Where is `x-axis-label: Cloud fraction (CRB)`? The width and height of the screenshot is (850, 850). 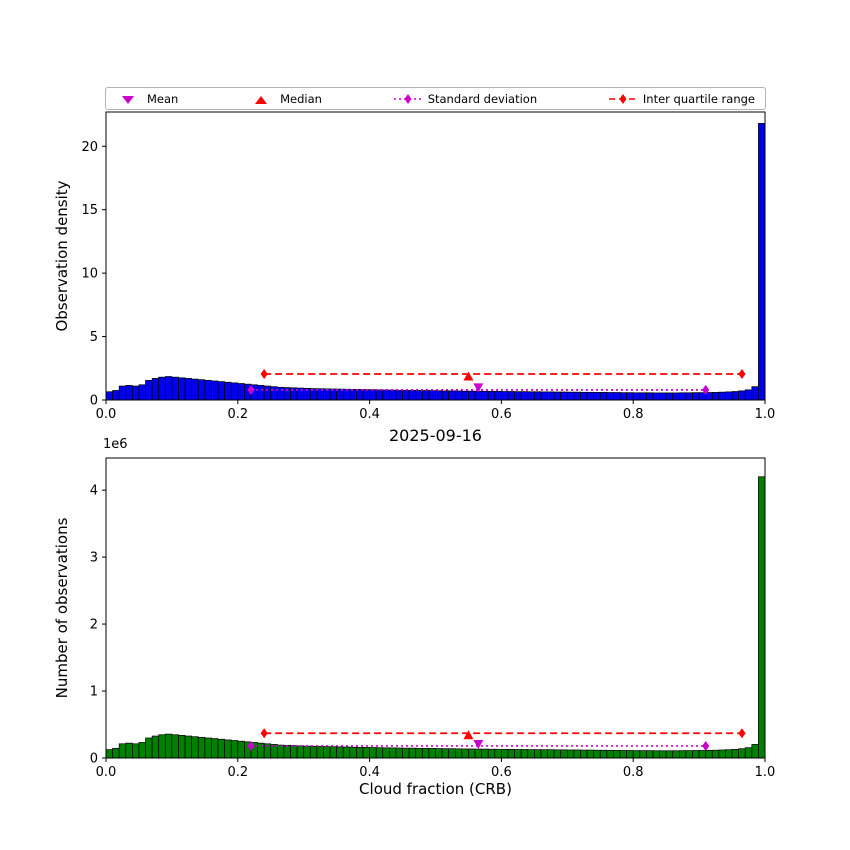 x-axis-label: Cloud fraction (CRB) is located at coordinates (435, 789).